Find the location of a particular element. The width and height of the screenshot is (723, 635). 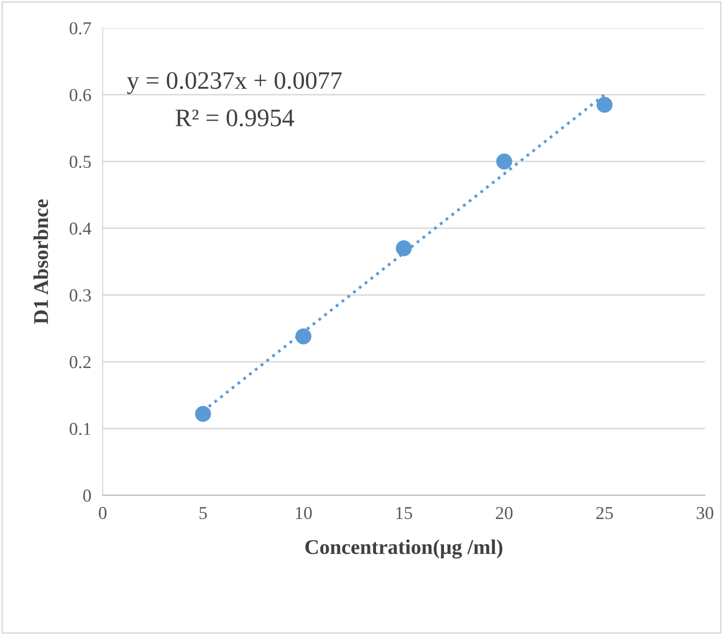

x-tick-label: 25 is located at coordinates (604, 513).